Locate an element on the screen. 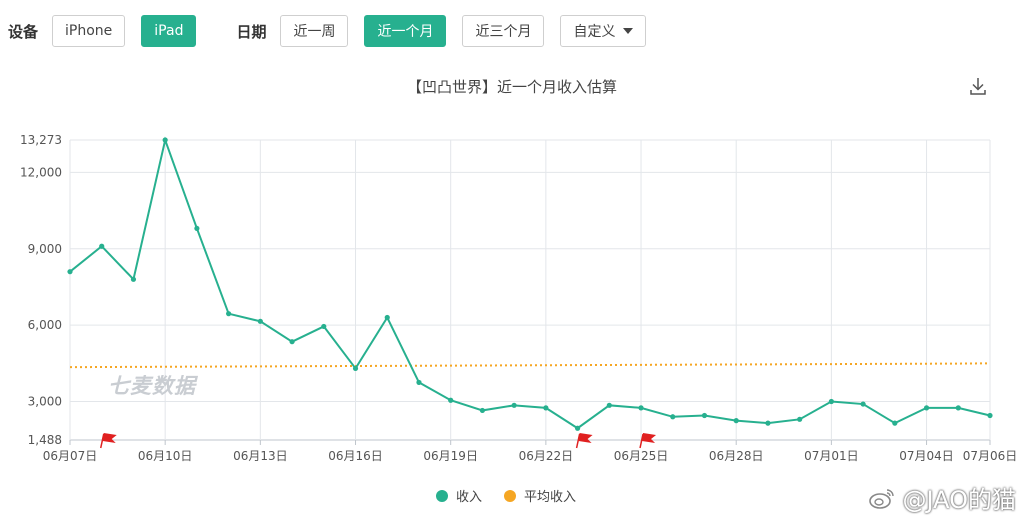 The height and width of the screenshot is (522, 1024). weibo-watermark: @JAO的猫 is located at coordinates (942, 497).